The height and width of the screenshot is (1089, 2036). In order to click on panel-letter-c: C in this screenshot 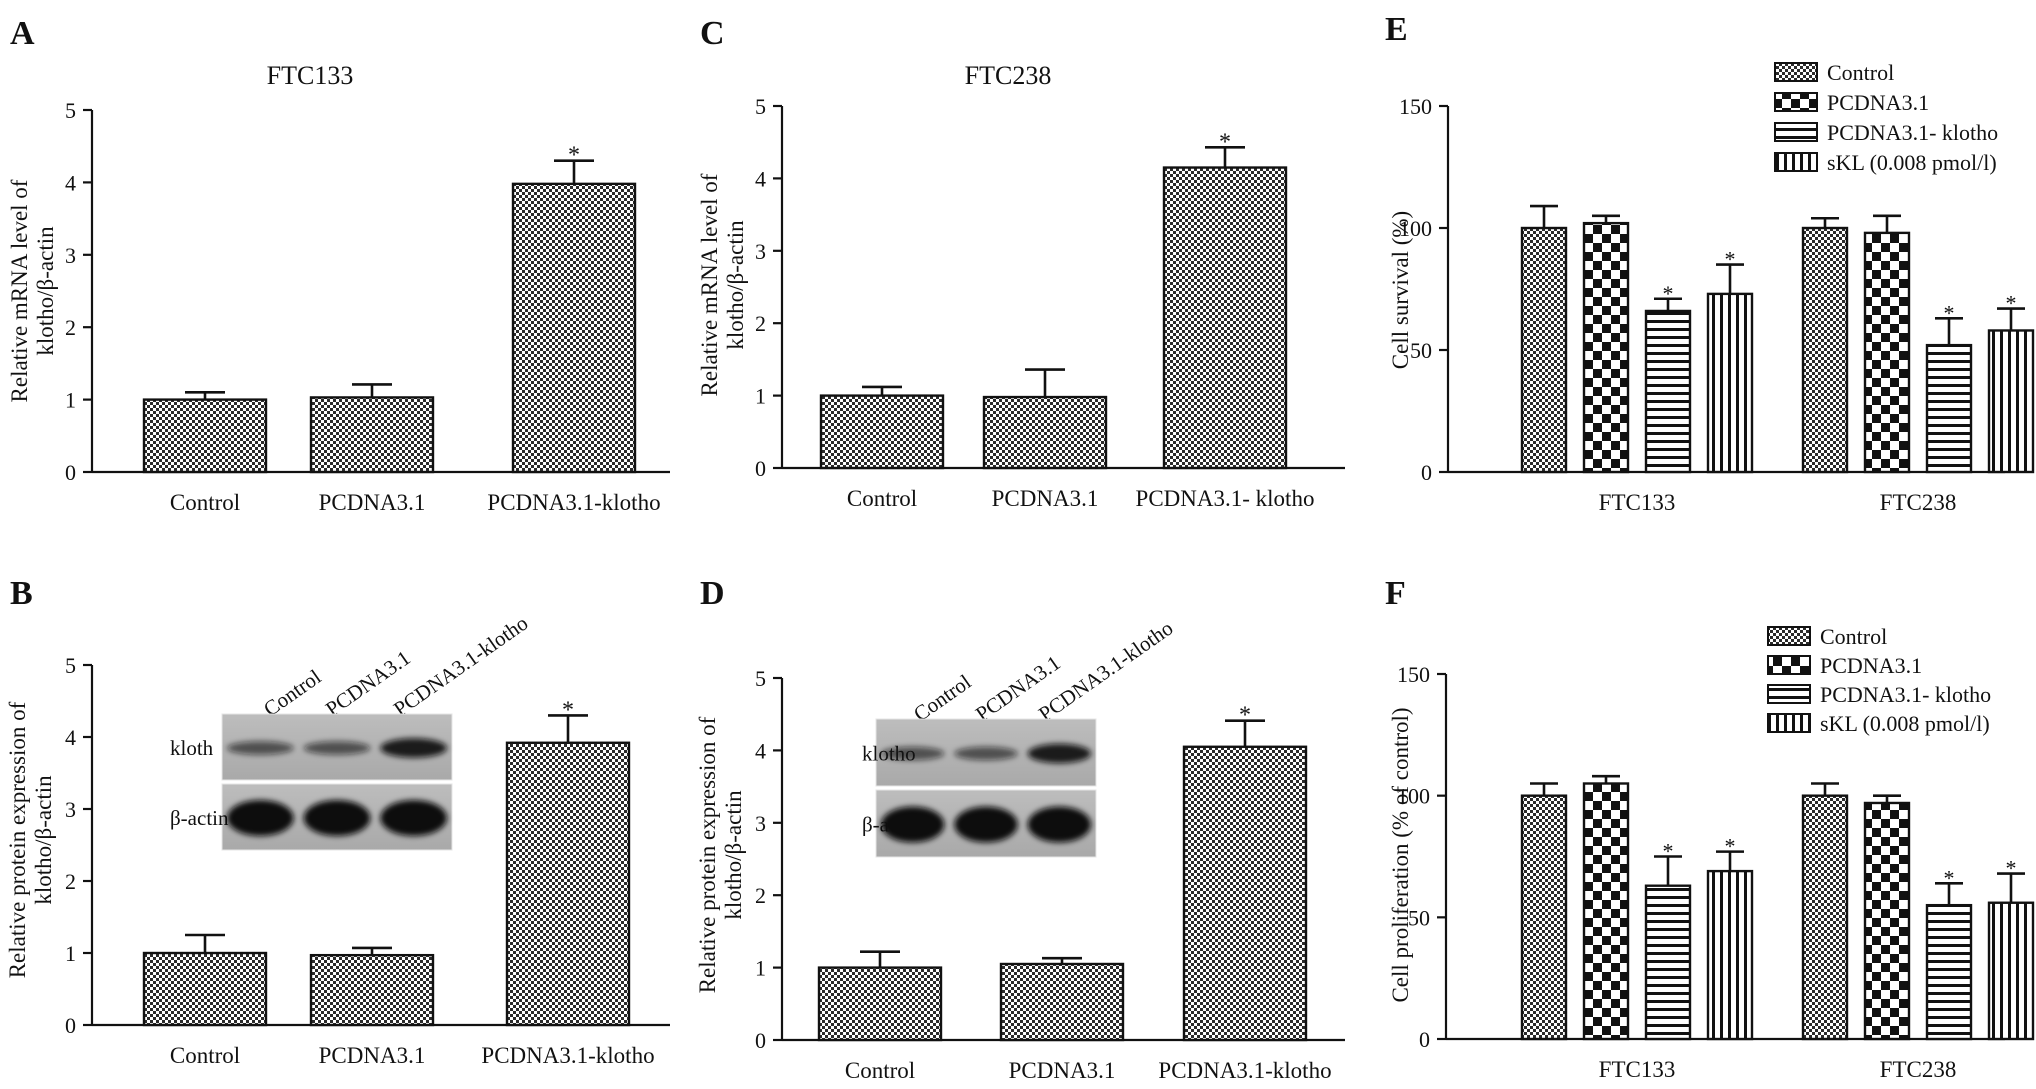, I will do `click(712, 33)`.